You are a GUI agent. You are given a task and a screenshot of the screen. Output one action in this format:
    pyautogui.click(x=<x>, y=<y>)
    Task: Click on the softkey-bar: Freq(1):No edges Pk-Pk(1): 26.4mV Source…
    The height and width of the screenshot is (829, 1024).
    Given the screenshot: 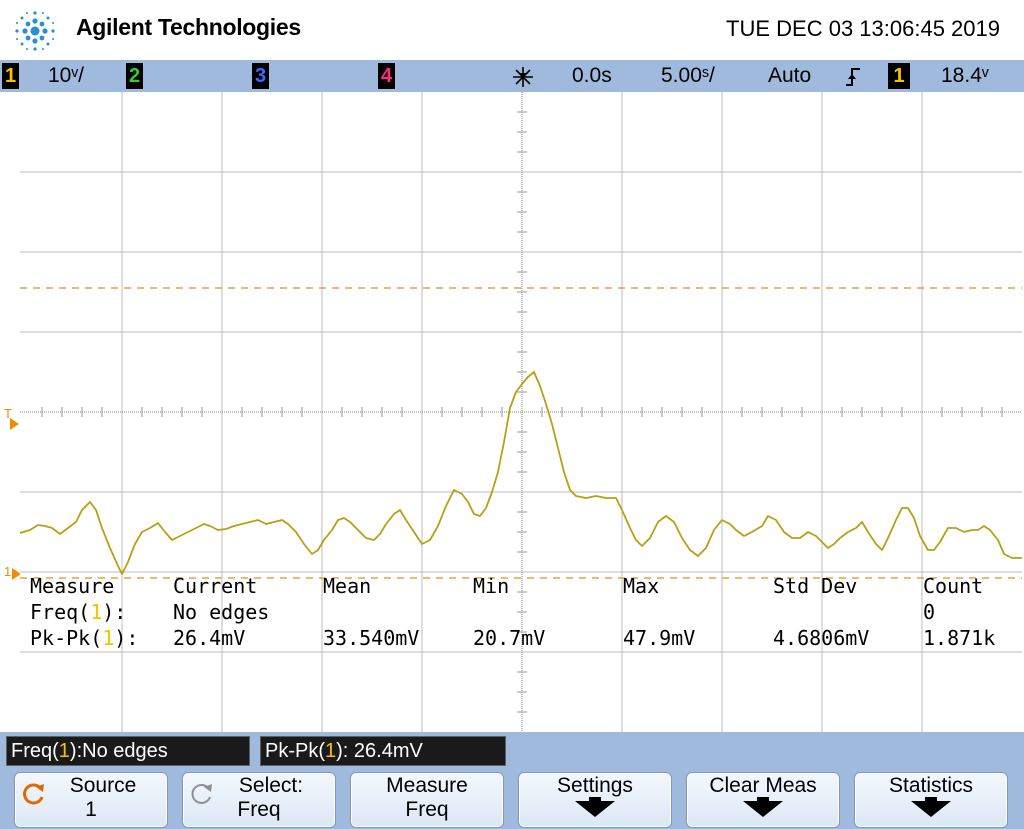 What is the action you would take?
    pyautogui.click(x=512, y=780)
    